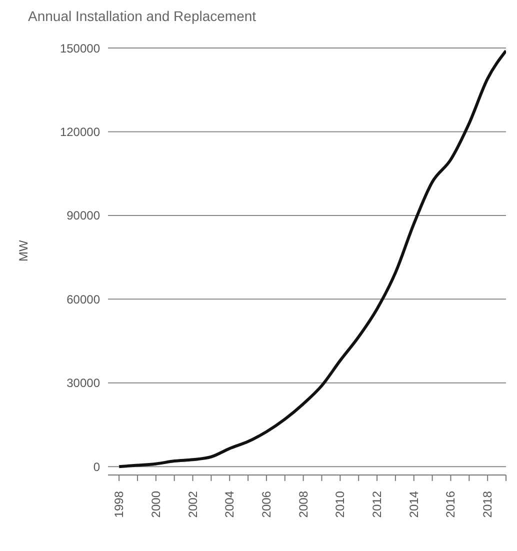 The width and height of the screenshot is (517, 551). What do you see at coordinates (487, 504) in the screenshot?
I see `x-tick-label: 2018` at bounding box center [487, 504].